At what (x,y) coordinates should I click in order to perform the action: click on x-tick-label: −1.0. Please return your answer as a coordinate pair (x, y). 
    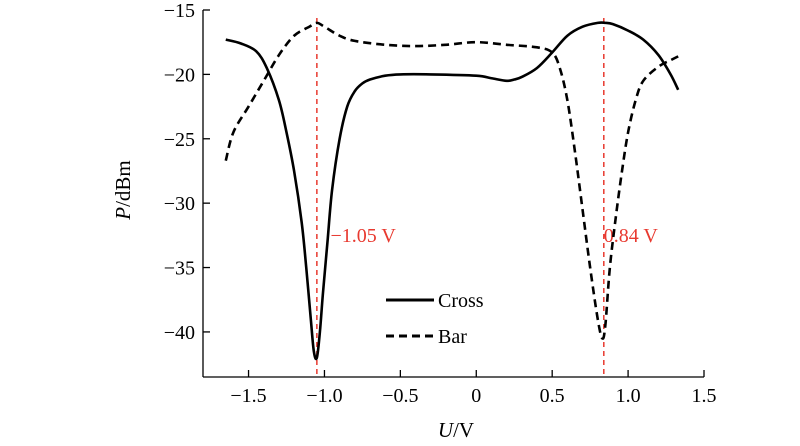
    Looking at the image, I should click on (324, 396).